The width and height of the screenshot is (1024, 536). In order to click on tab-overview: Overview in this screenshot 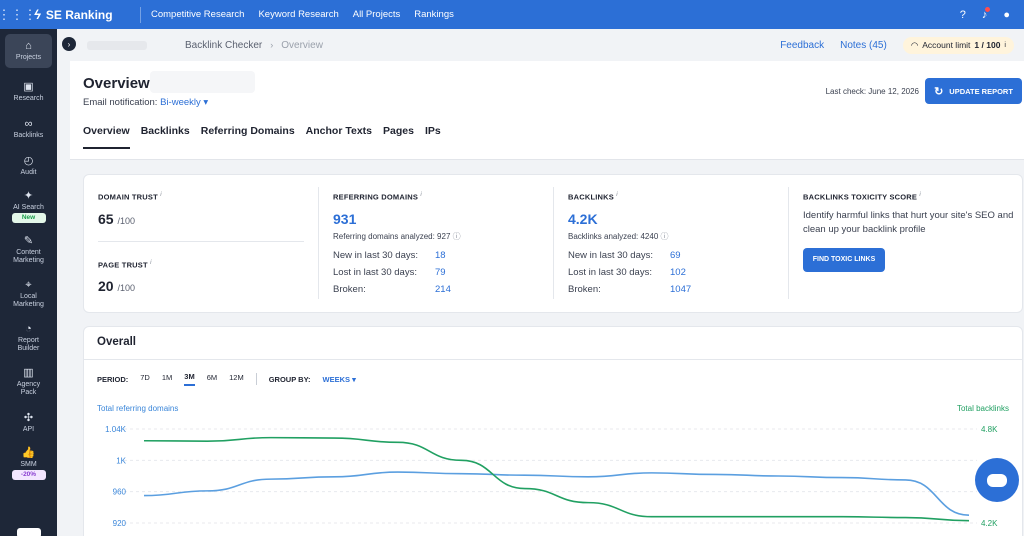, I will do `click(106, 137)`.